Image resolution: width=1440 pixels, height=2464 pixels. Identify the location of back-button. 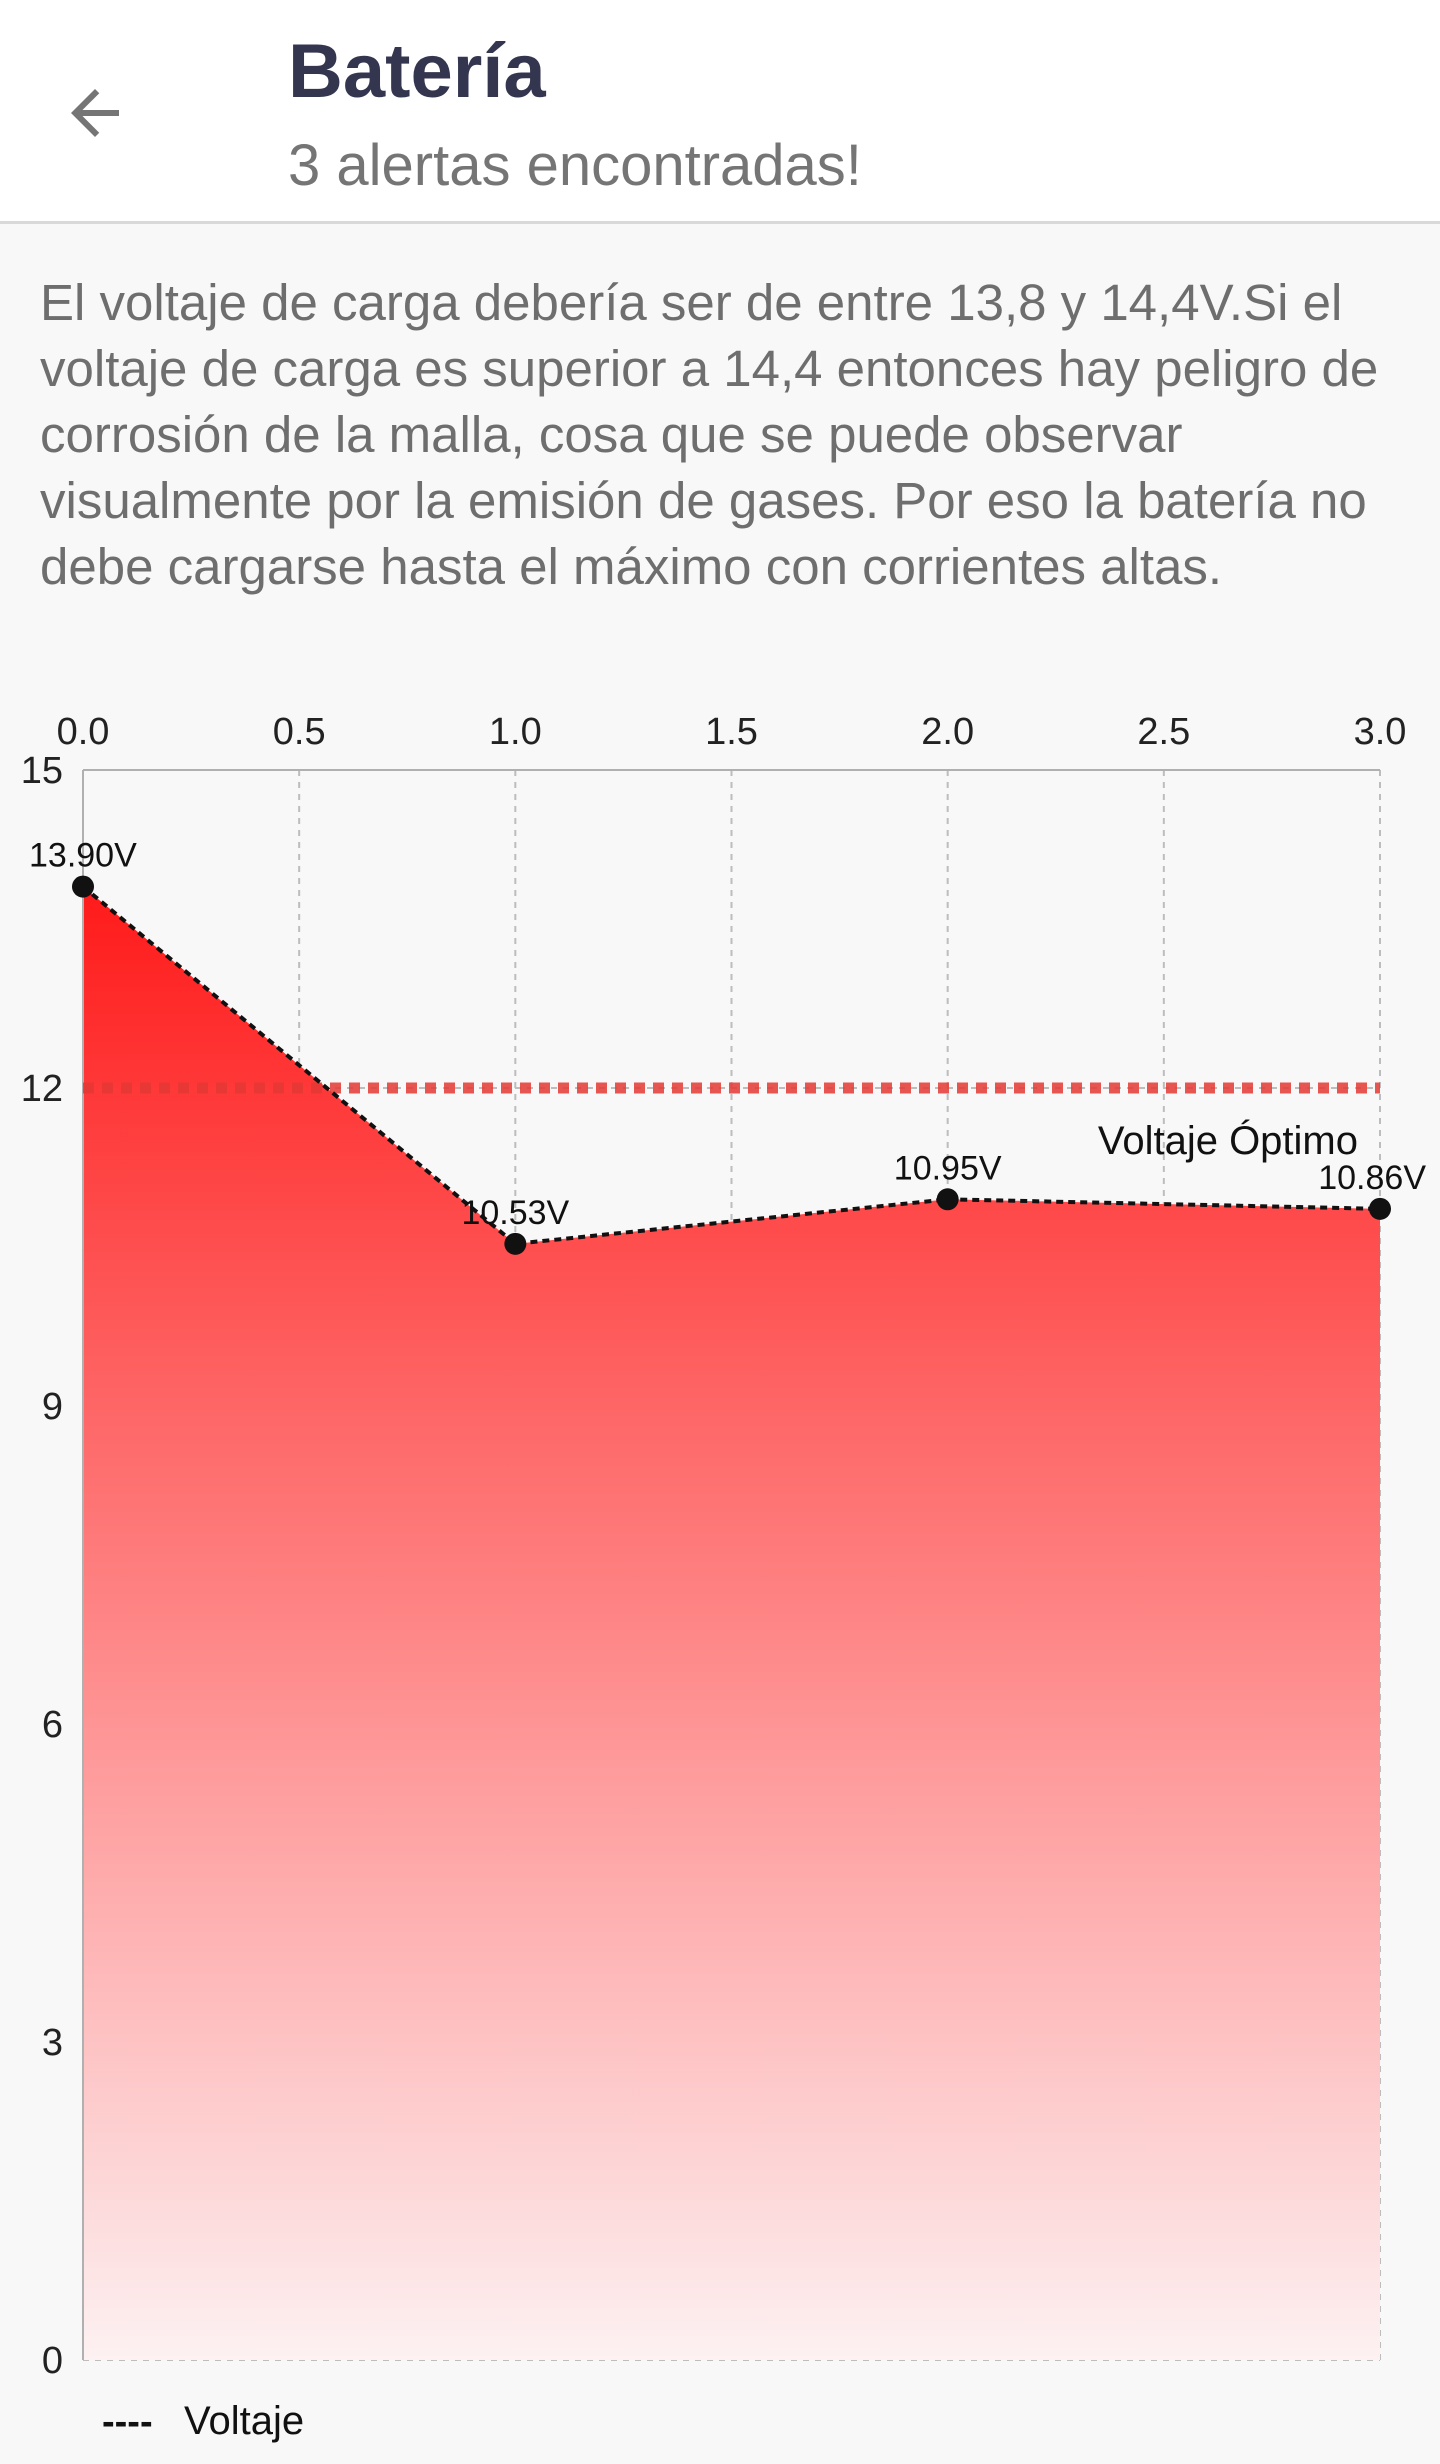
(95, 113).